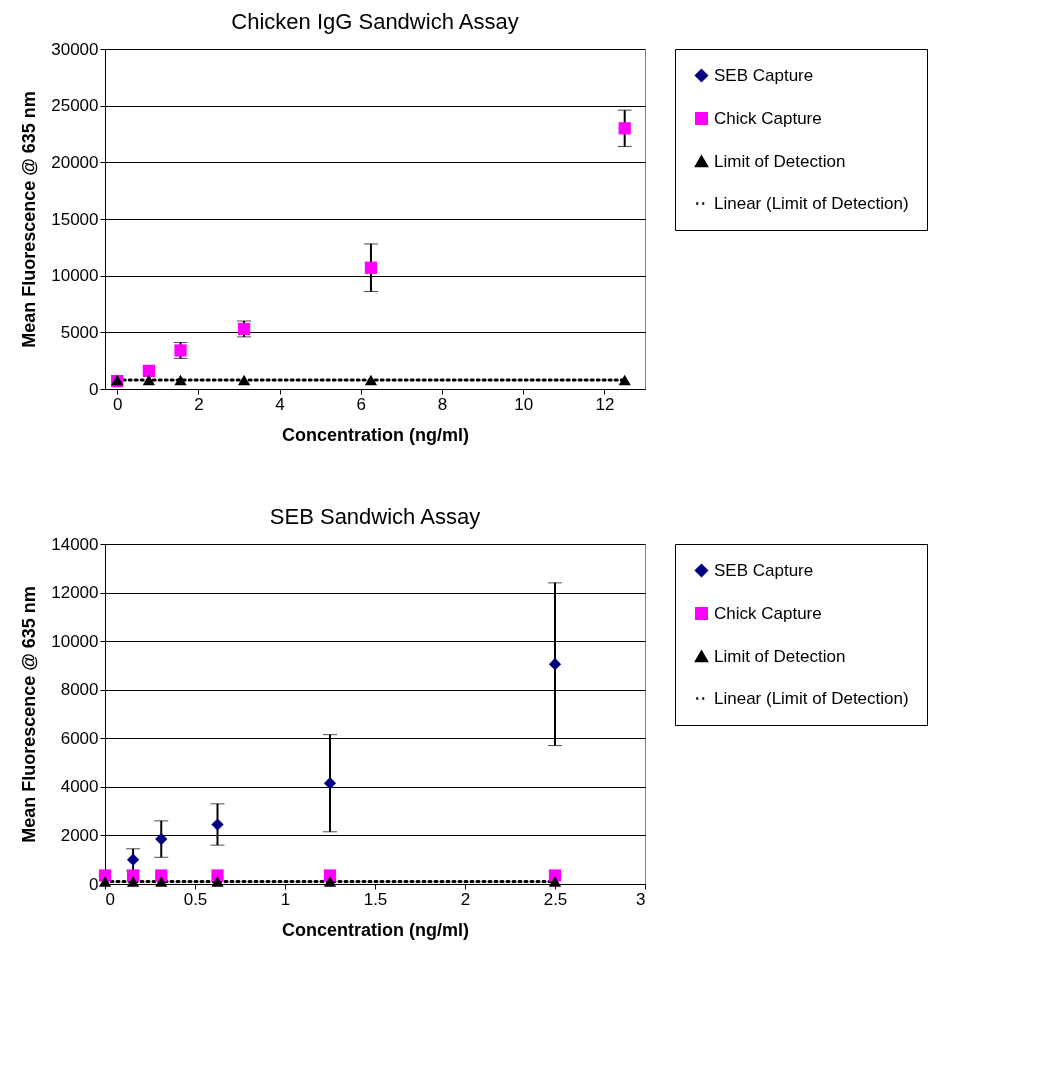 The height and width of the screenshot is (1087, 1041). I want to click on y-tick-label: 30000, so click(75, 49).